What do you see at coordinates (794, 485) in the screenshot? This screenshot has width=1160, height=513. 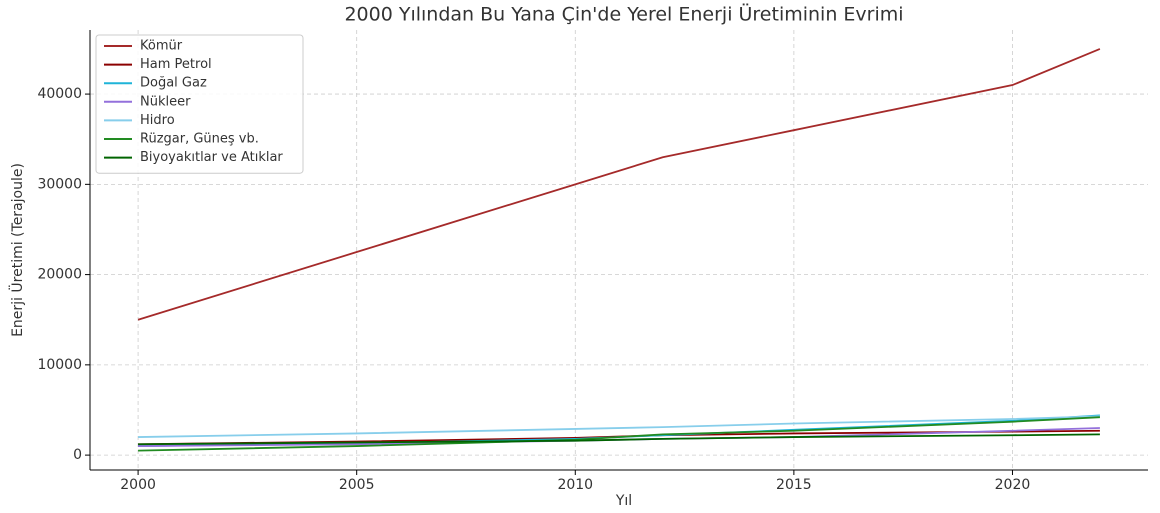 I see `x-tick-label: 2015` at bounding box center [794, 485].